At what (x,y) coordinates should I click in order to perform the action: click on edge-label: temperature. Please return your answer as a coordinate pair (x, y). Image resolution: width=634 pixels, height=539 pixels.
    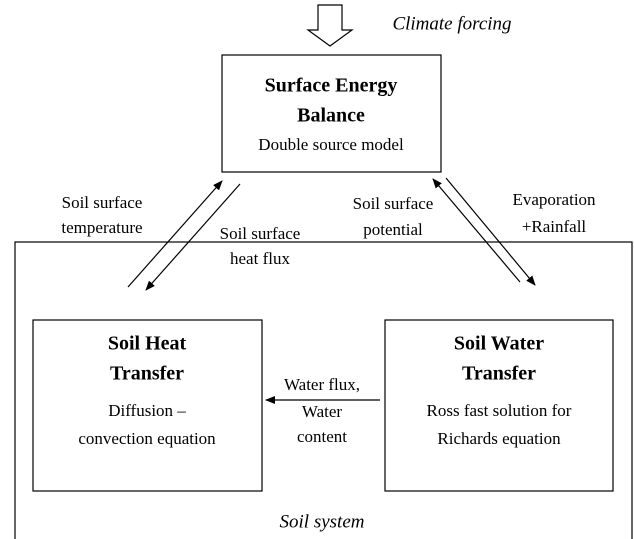
    Looking at the image, I should click on (101, 227).